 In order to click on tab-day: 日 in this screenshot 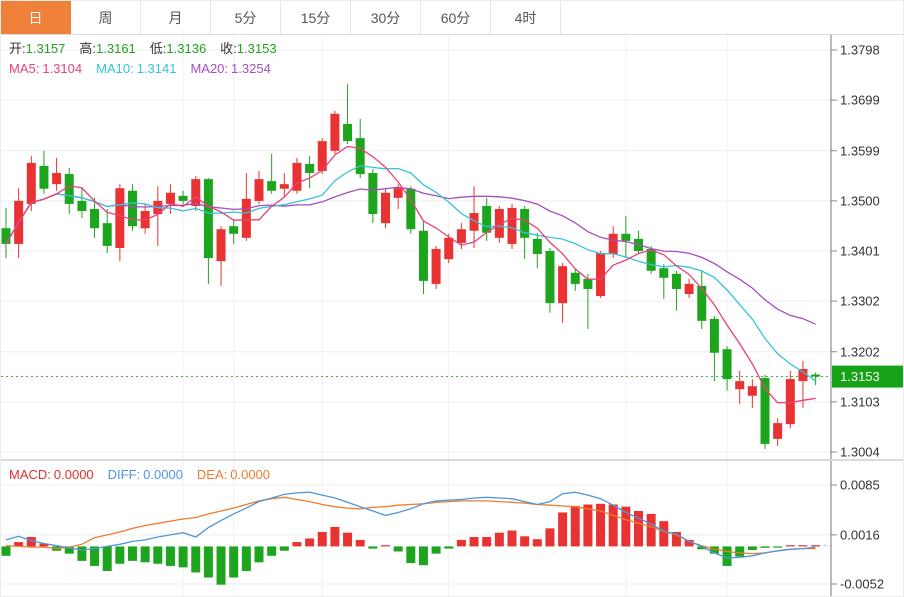, I will do `click(36, 17)`.